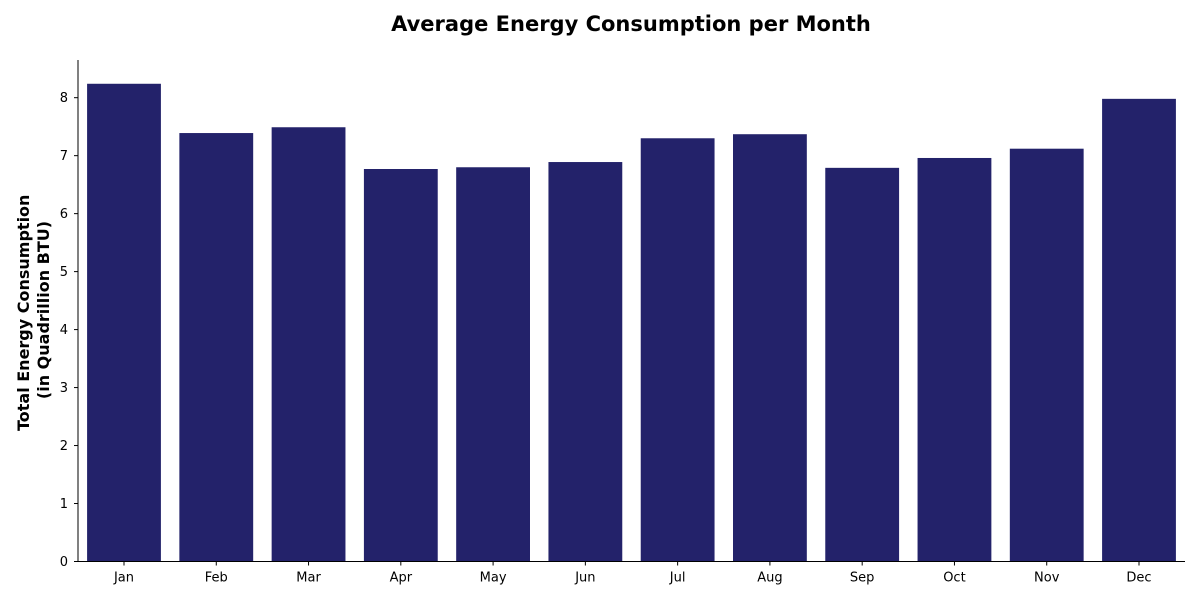  What do you see at coordinates (770, 348) in the screenshot?
I see `bar-aug` at bounding box center [770, 348].